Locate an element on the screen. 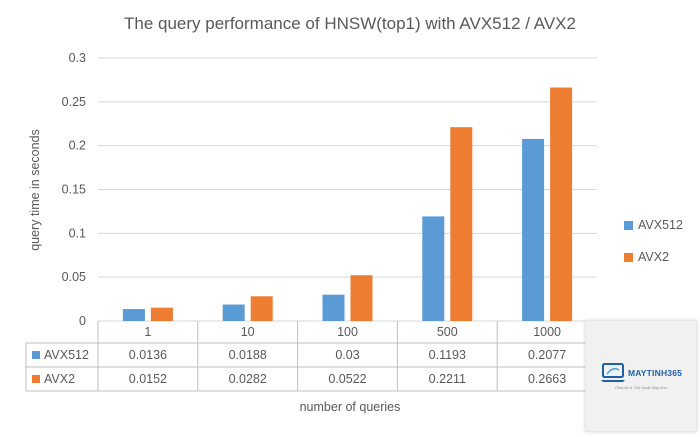 The height and width of the screenshot is (437, 700). data-label: 0.0152 is located at coordinates (148, 379).